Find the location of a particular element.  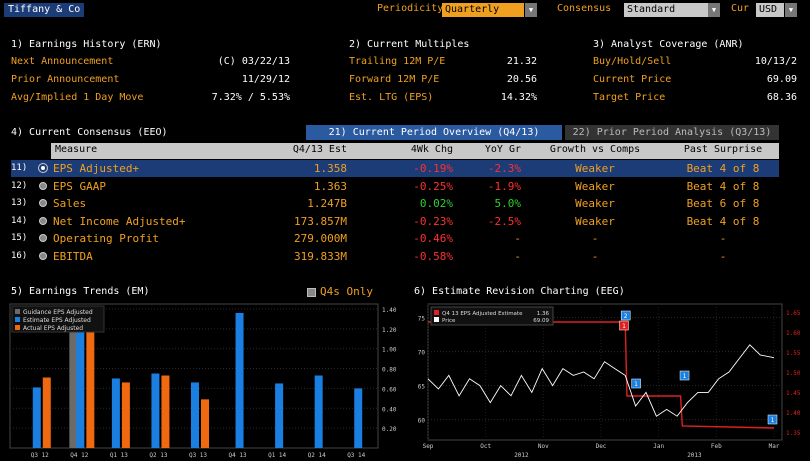

legend-swatch is located at coordinates (17, 311).